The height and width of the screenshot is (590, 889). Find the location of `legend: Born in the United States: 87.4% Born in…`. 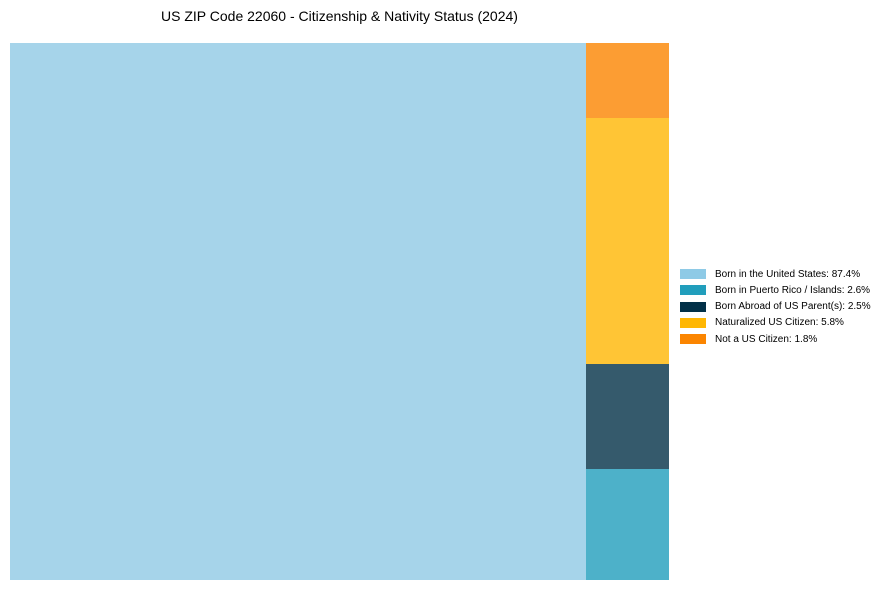

legend: Born in the United States: 87.4% Born in… is located at coordinates (775, 306).